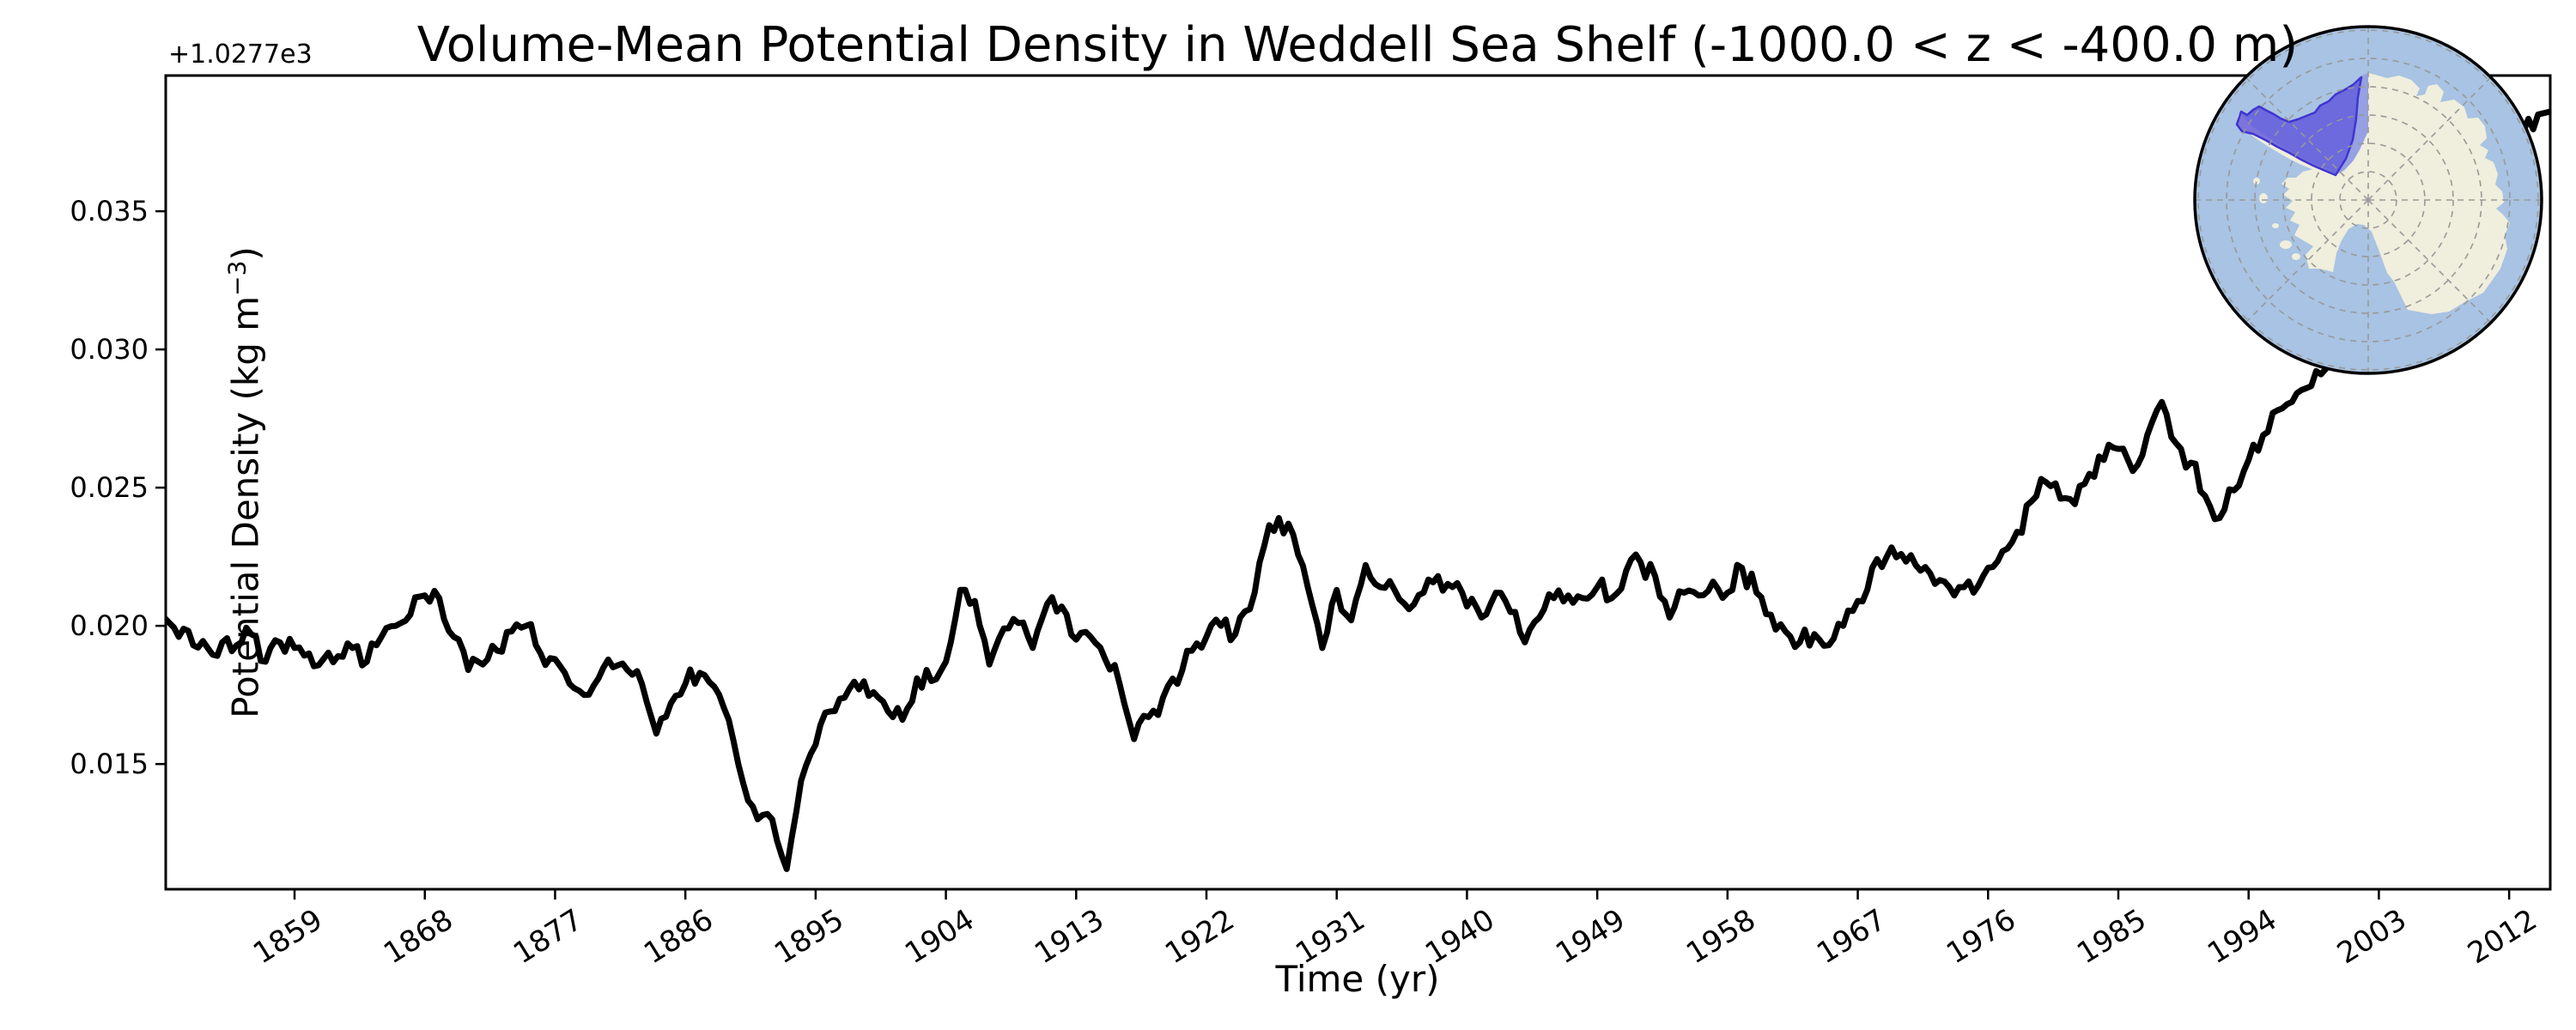 The image size is (2576, 1030). I want to click on map-rim, so click(2368, 200).